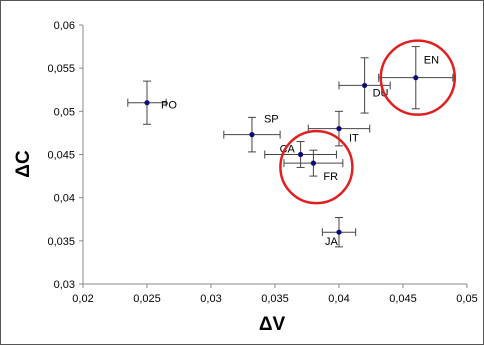 The height and width of the screenshot is (349, 484). I want to click on data-point-du, so click(365, 85).